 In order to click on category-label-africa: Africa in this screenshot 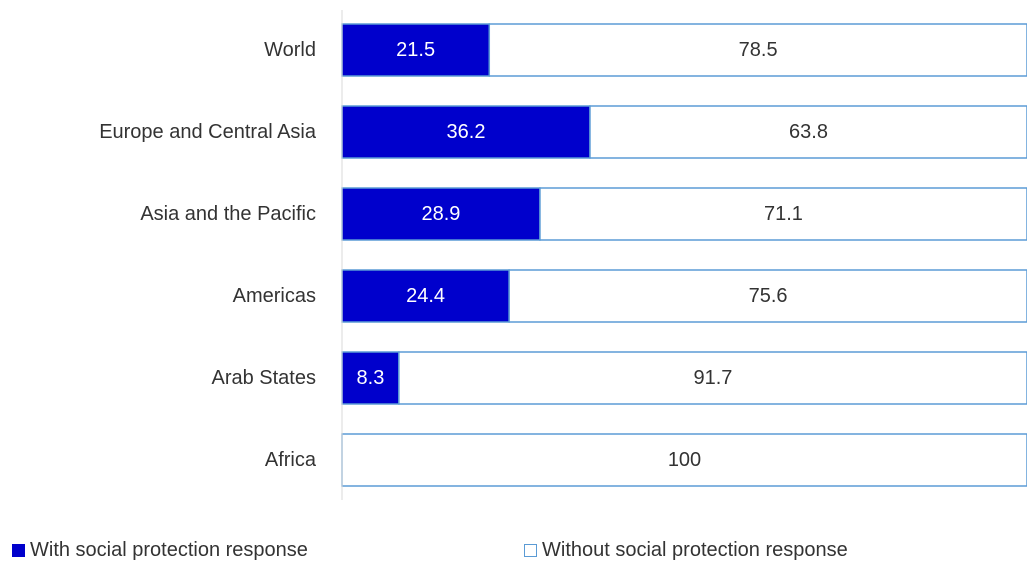, I will do `click(291, 460)`.